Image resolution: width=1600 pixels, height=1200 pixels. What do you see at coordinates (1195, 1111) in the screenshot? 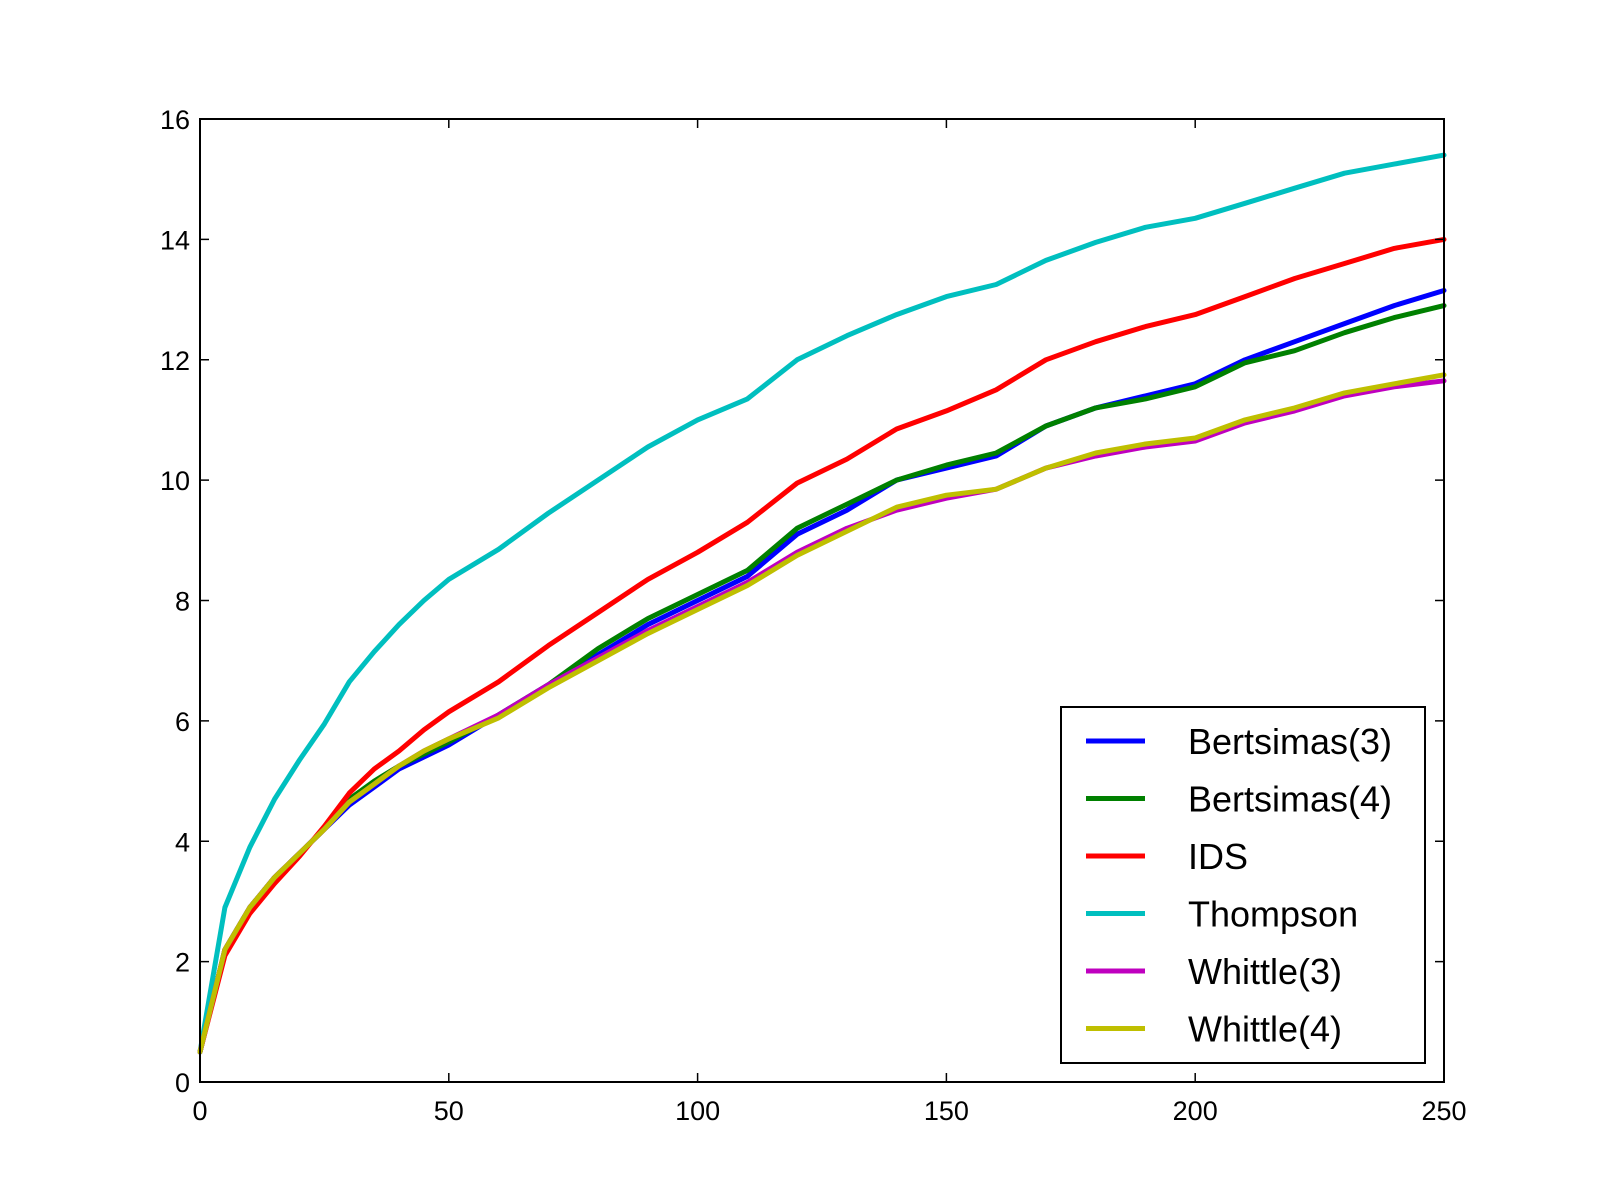
I see `x-tick-label: 200` at bounding box center [1195, 1111].